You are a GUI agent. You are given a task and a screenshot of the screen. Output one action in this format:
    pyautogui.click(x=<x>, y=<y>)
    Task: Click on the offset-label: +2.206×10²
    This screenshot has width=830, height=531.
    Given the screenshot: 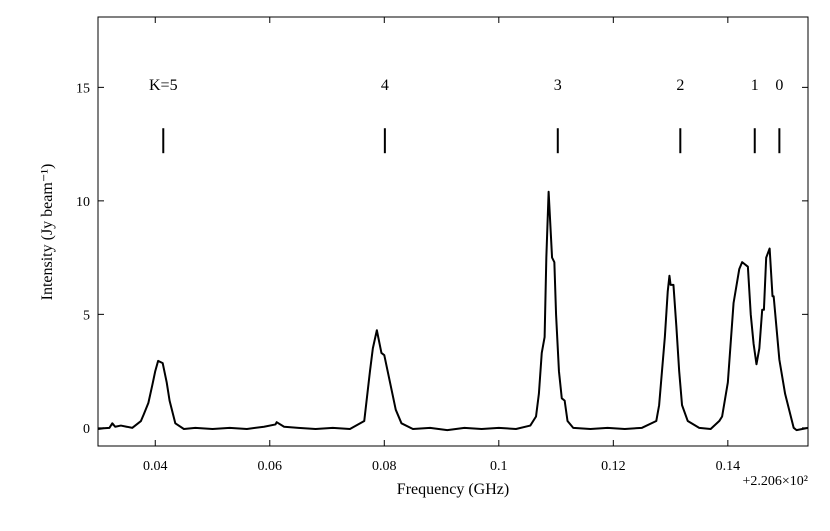 What is the action you would take?
    pyautogui.click(x=776, y=481)
    